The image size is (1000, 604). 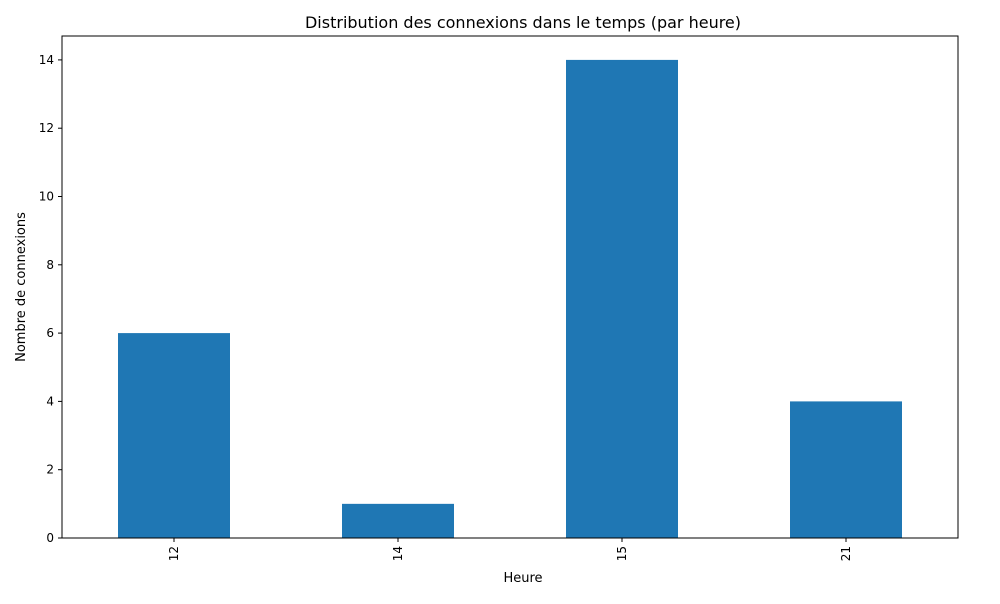 I want to click on x-axis-label: Heure, so click(x=522, y=578).